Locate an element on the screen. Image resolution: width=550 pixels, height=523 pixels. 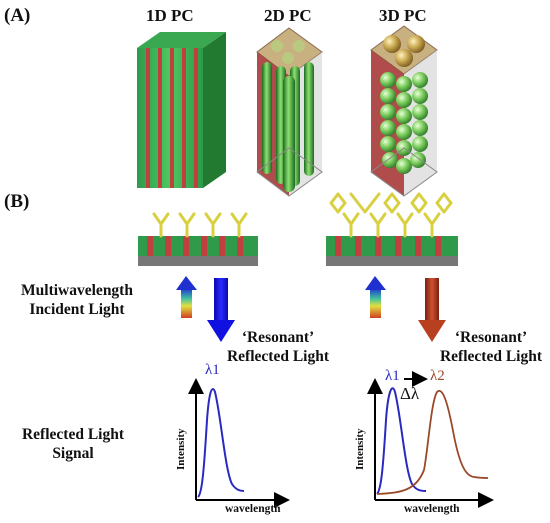
pc-3d-title: 3D PC is located at coordinates (403, 15).